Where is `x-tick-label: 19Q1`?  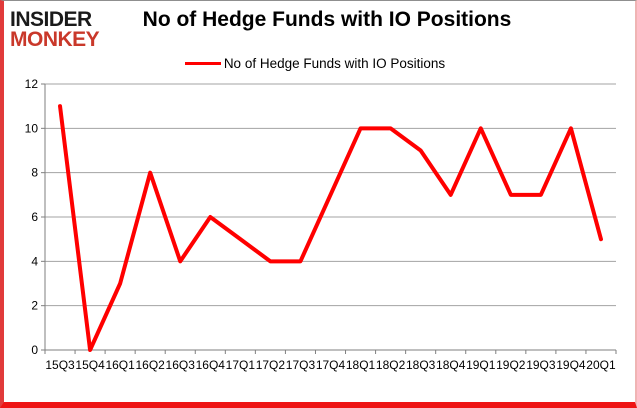
x-tick-label: 19Q1 is located at coordinates (481, 365).